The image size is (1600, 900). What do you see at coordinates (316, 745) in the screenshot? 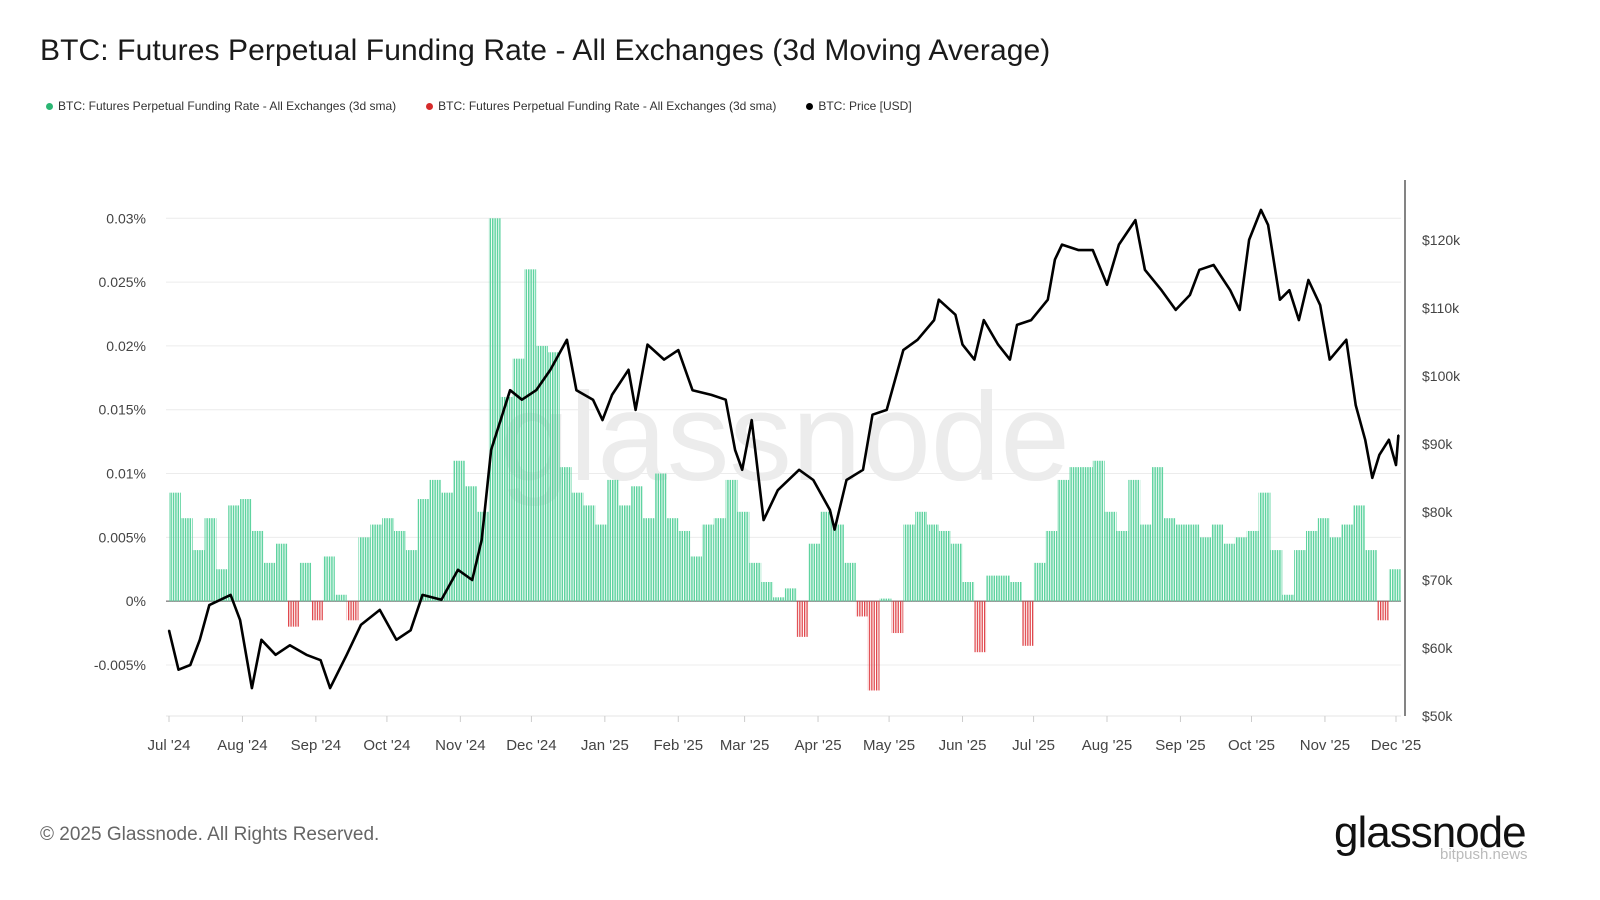
I see `x-tick-label: Sep '24` at bounding box center [316, 745].